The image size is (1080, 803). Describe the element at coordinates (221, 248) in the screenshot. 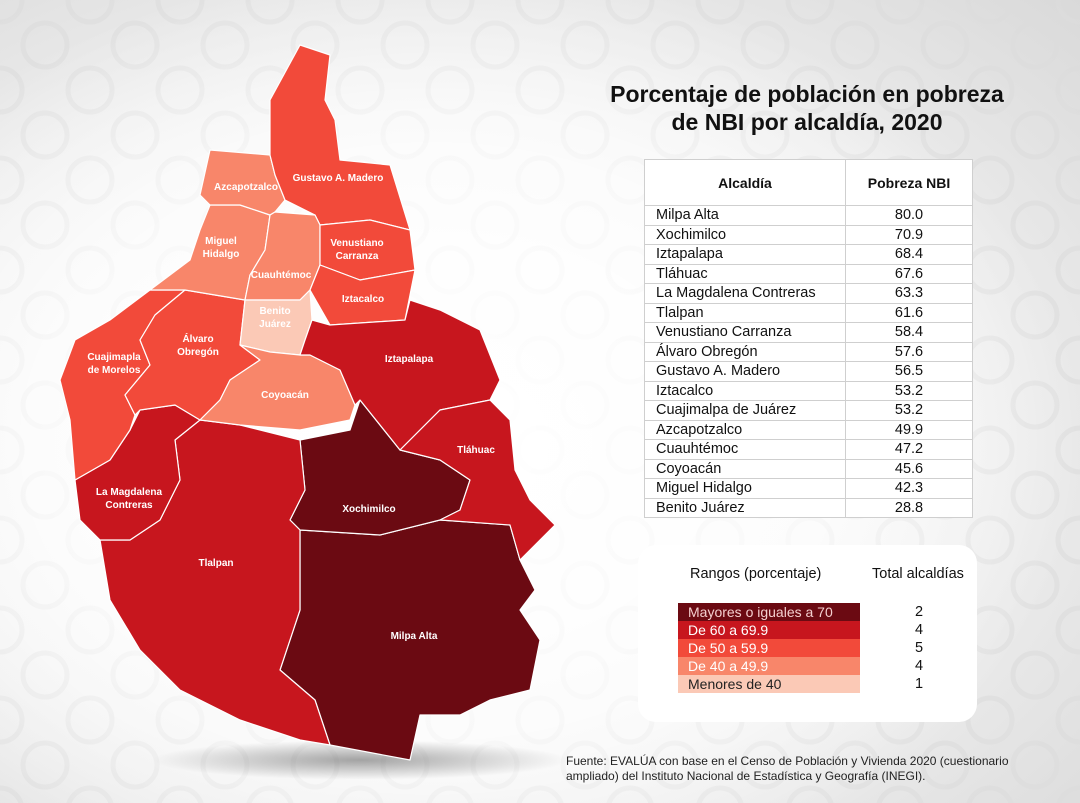

I see `map-label-miguel-hidalgo: Miguel Hidalgo` at that location.